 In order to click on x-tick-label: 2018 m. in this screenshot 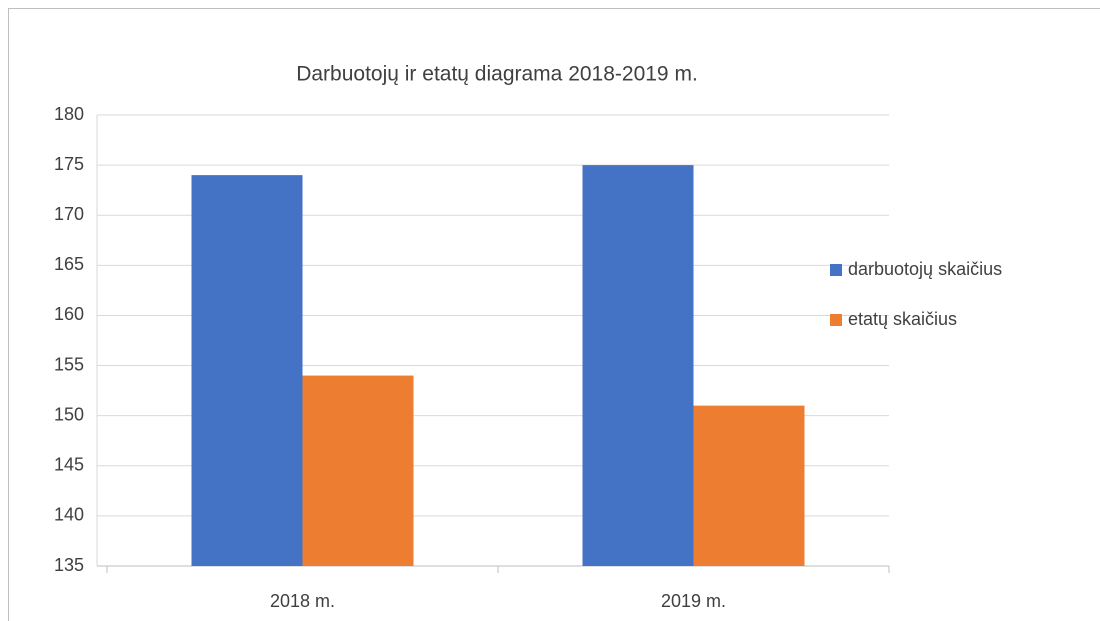, I will do `click(302, 601)`.